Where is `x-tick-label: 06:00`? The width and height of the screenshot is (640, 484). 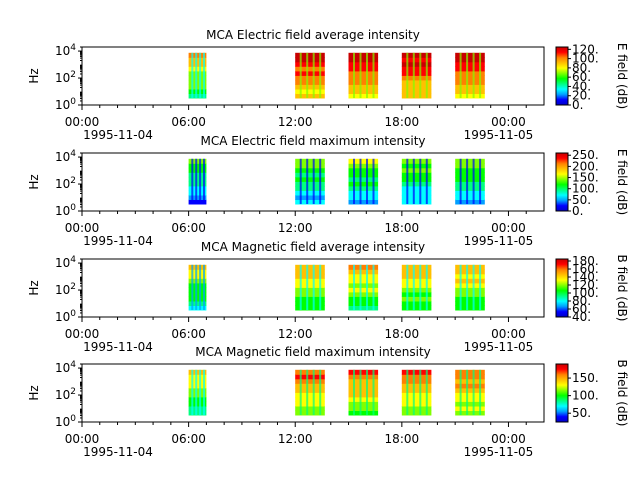 x-tick-label: 06:00 is located at coordinates (188, 439).